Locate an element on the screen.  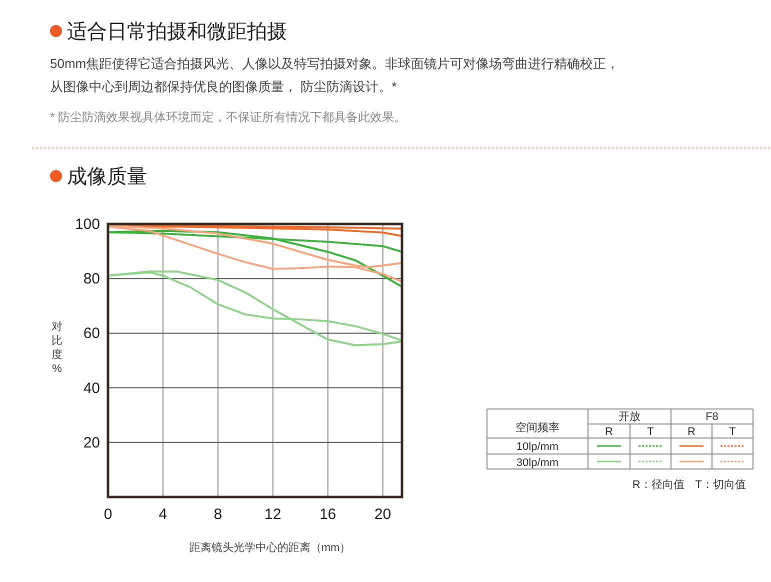
y-tick-label: 40 is located at coordinates (91, 388).